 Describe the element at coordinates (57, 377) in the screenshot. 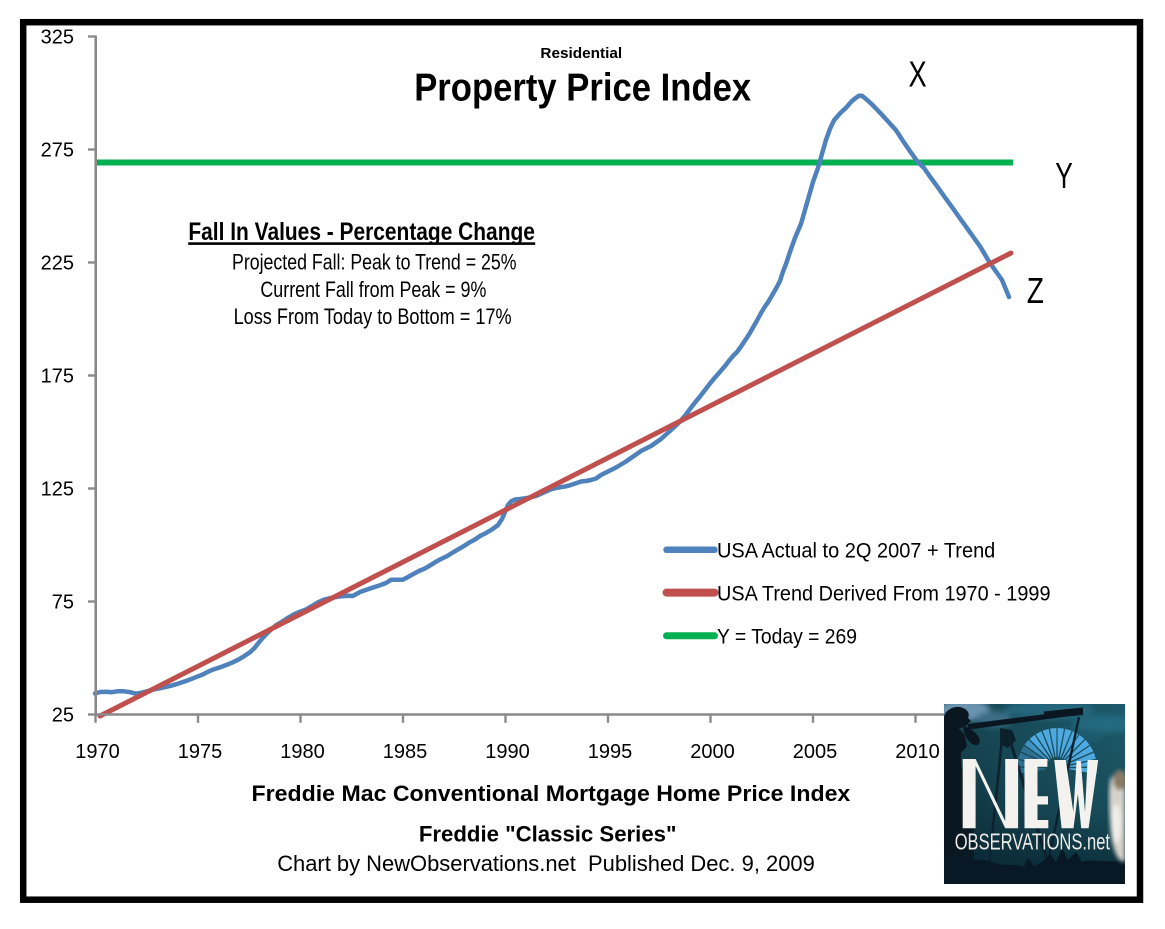

I see `svg-text: 175` at that location.